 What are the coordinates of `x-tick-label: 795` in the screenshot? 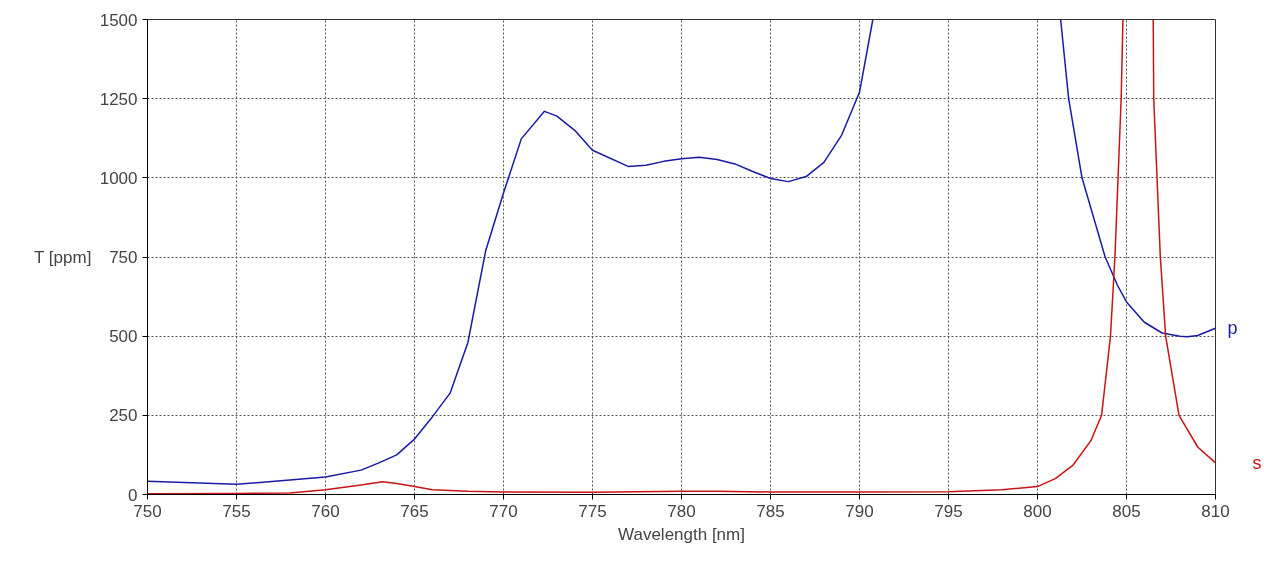 It's located at (948, 511).